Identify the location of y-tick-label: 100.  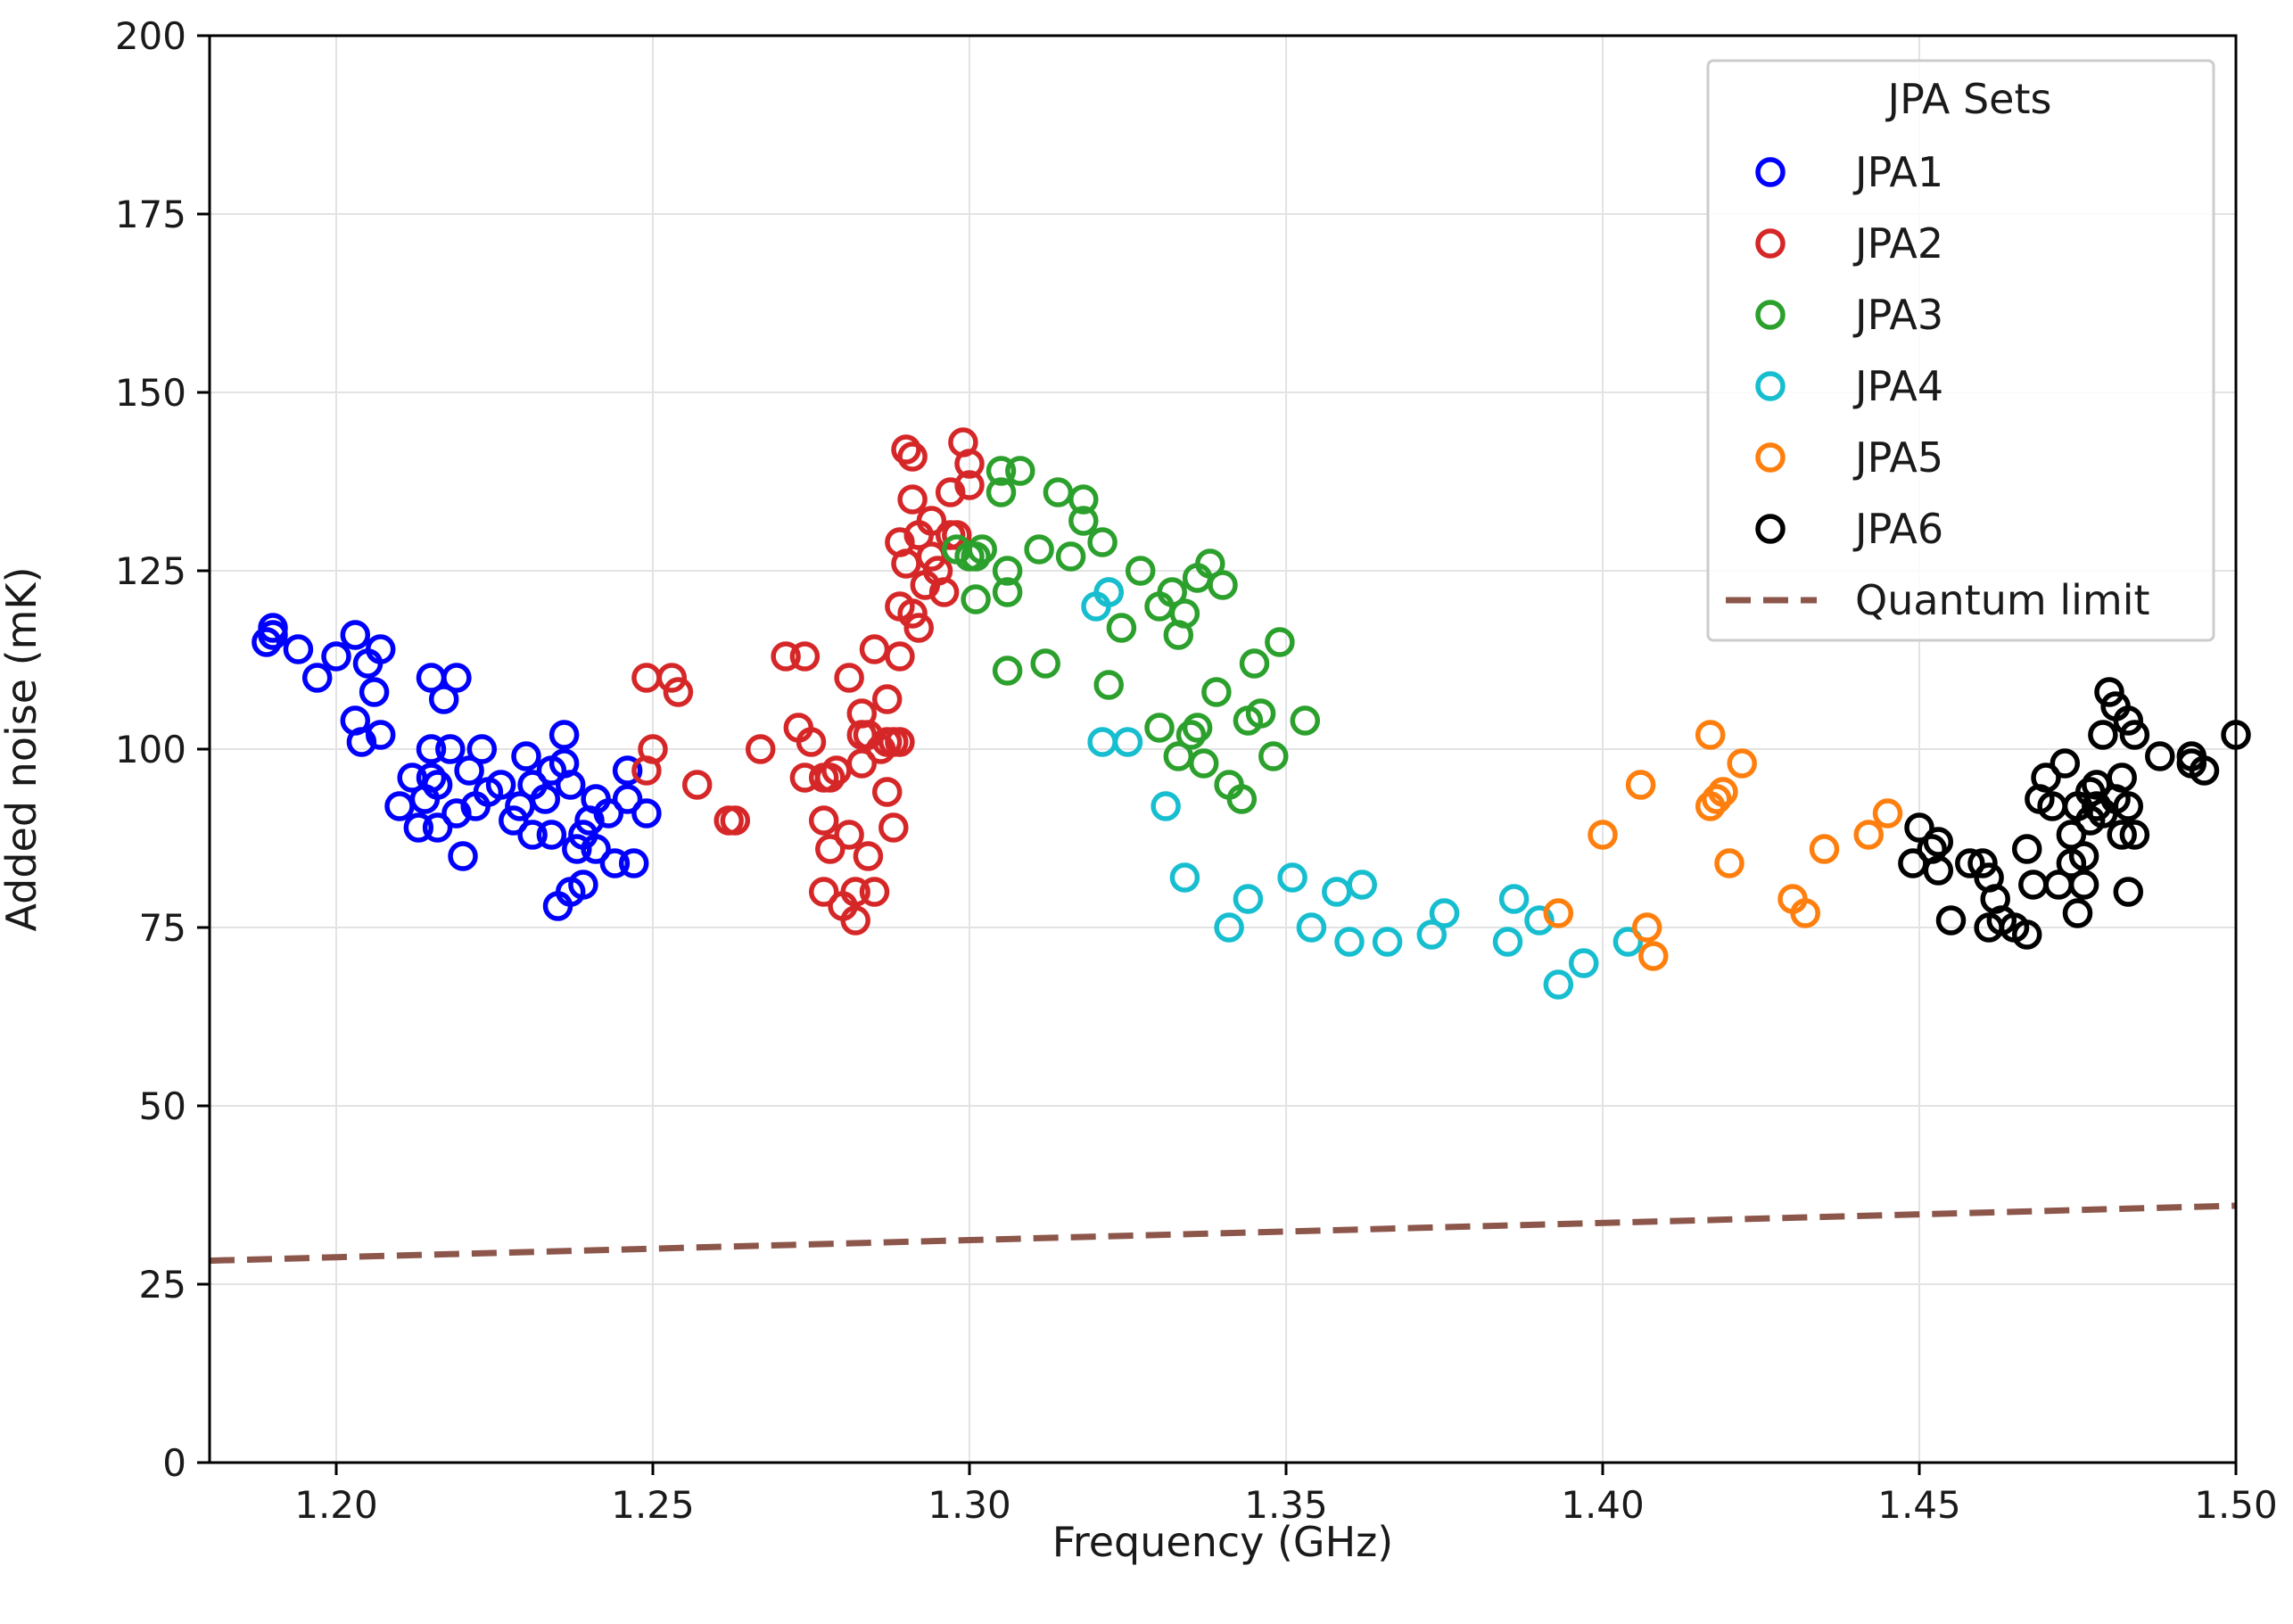
(150, 749).